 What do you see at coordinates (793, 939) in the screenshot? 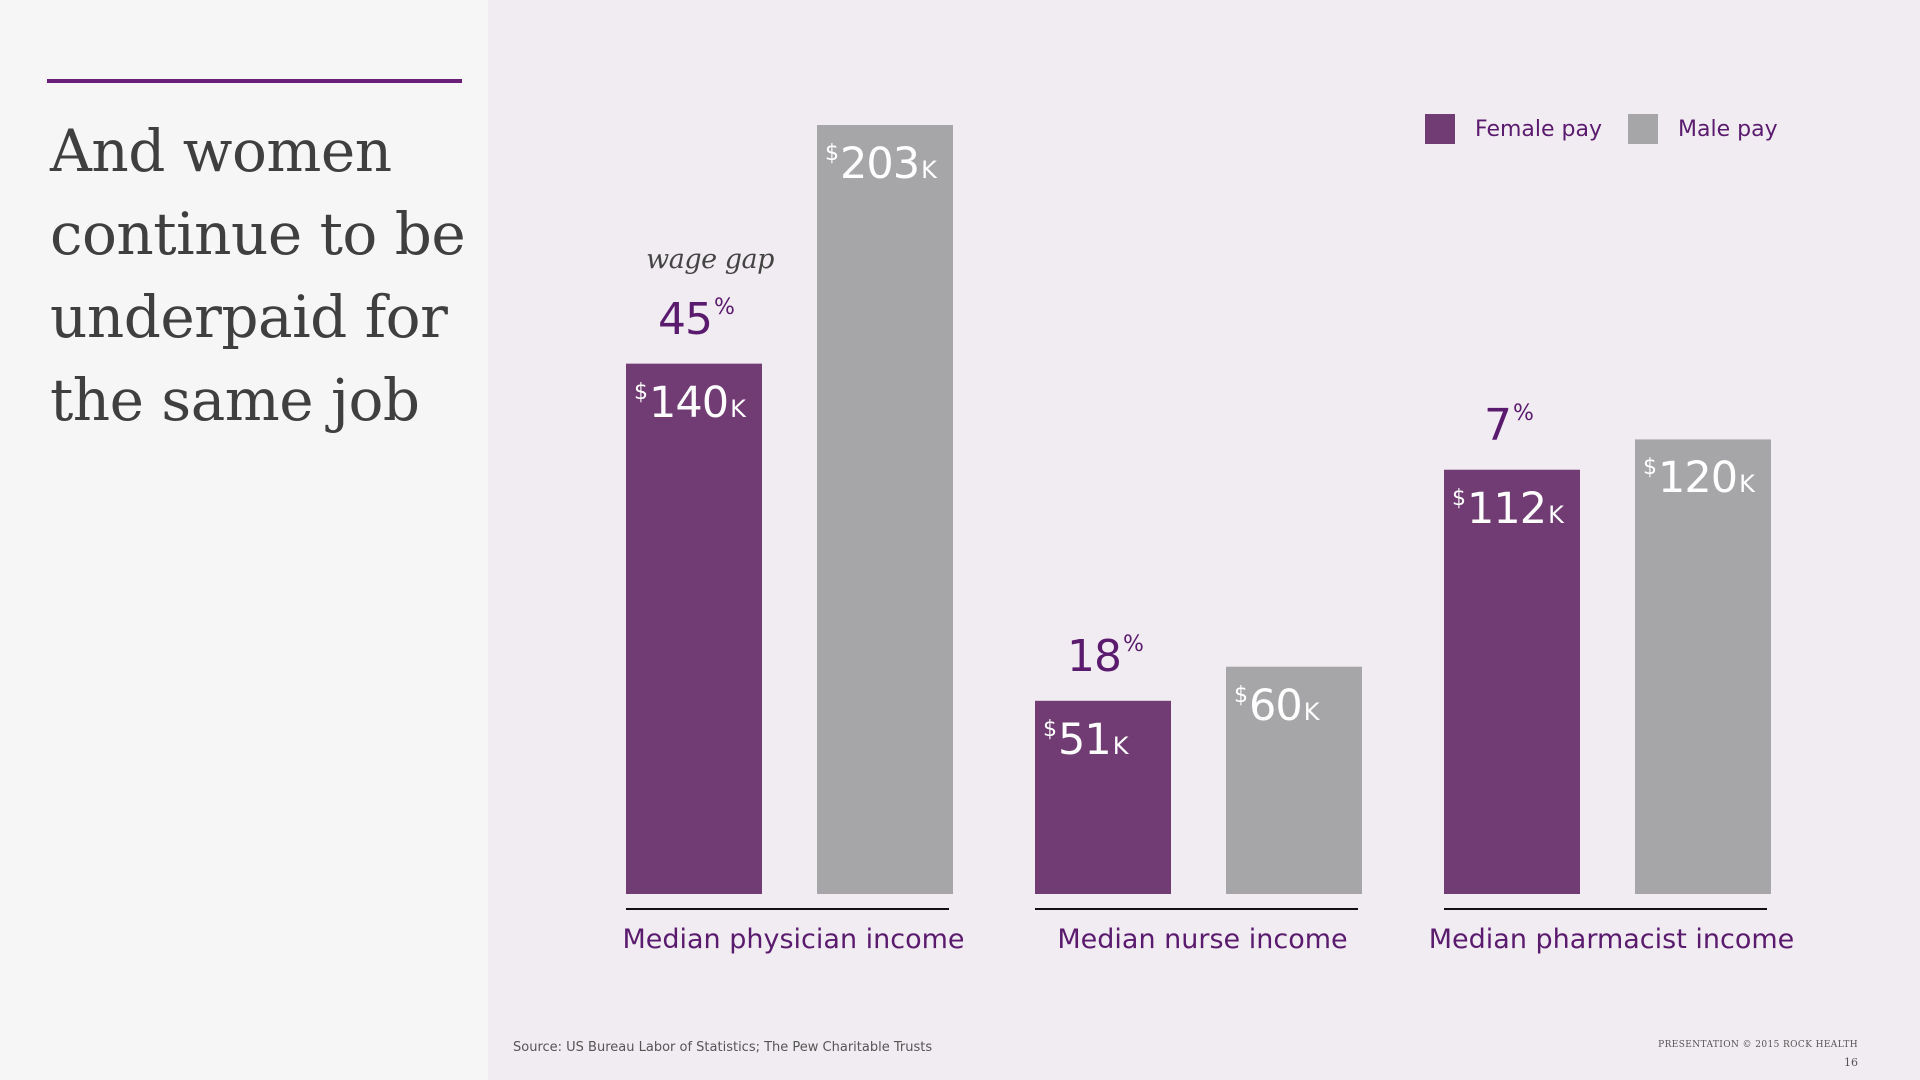
I see `category-label: Median physician income` at bounding box center [793, 939].